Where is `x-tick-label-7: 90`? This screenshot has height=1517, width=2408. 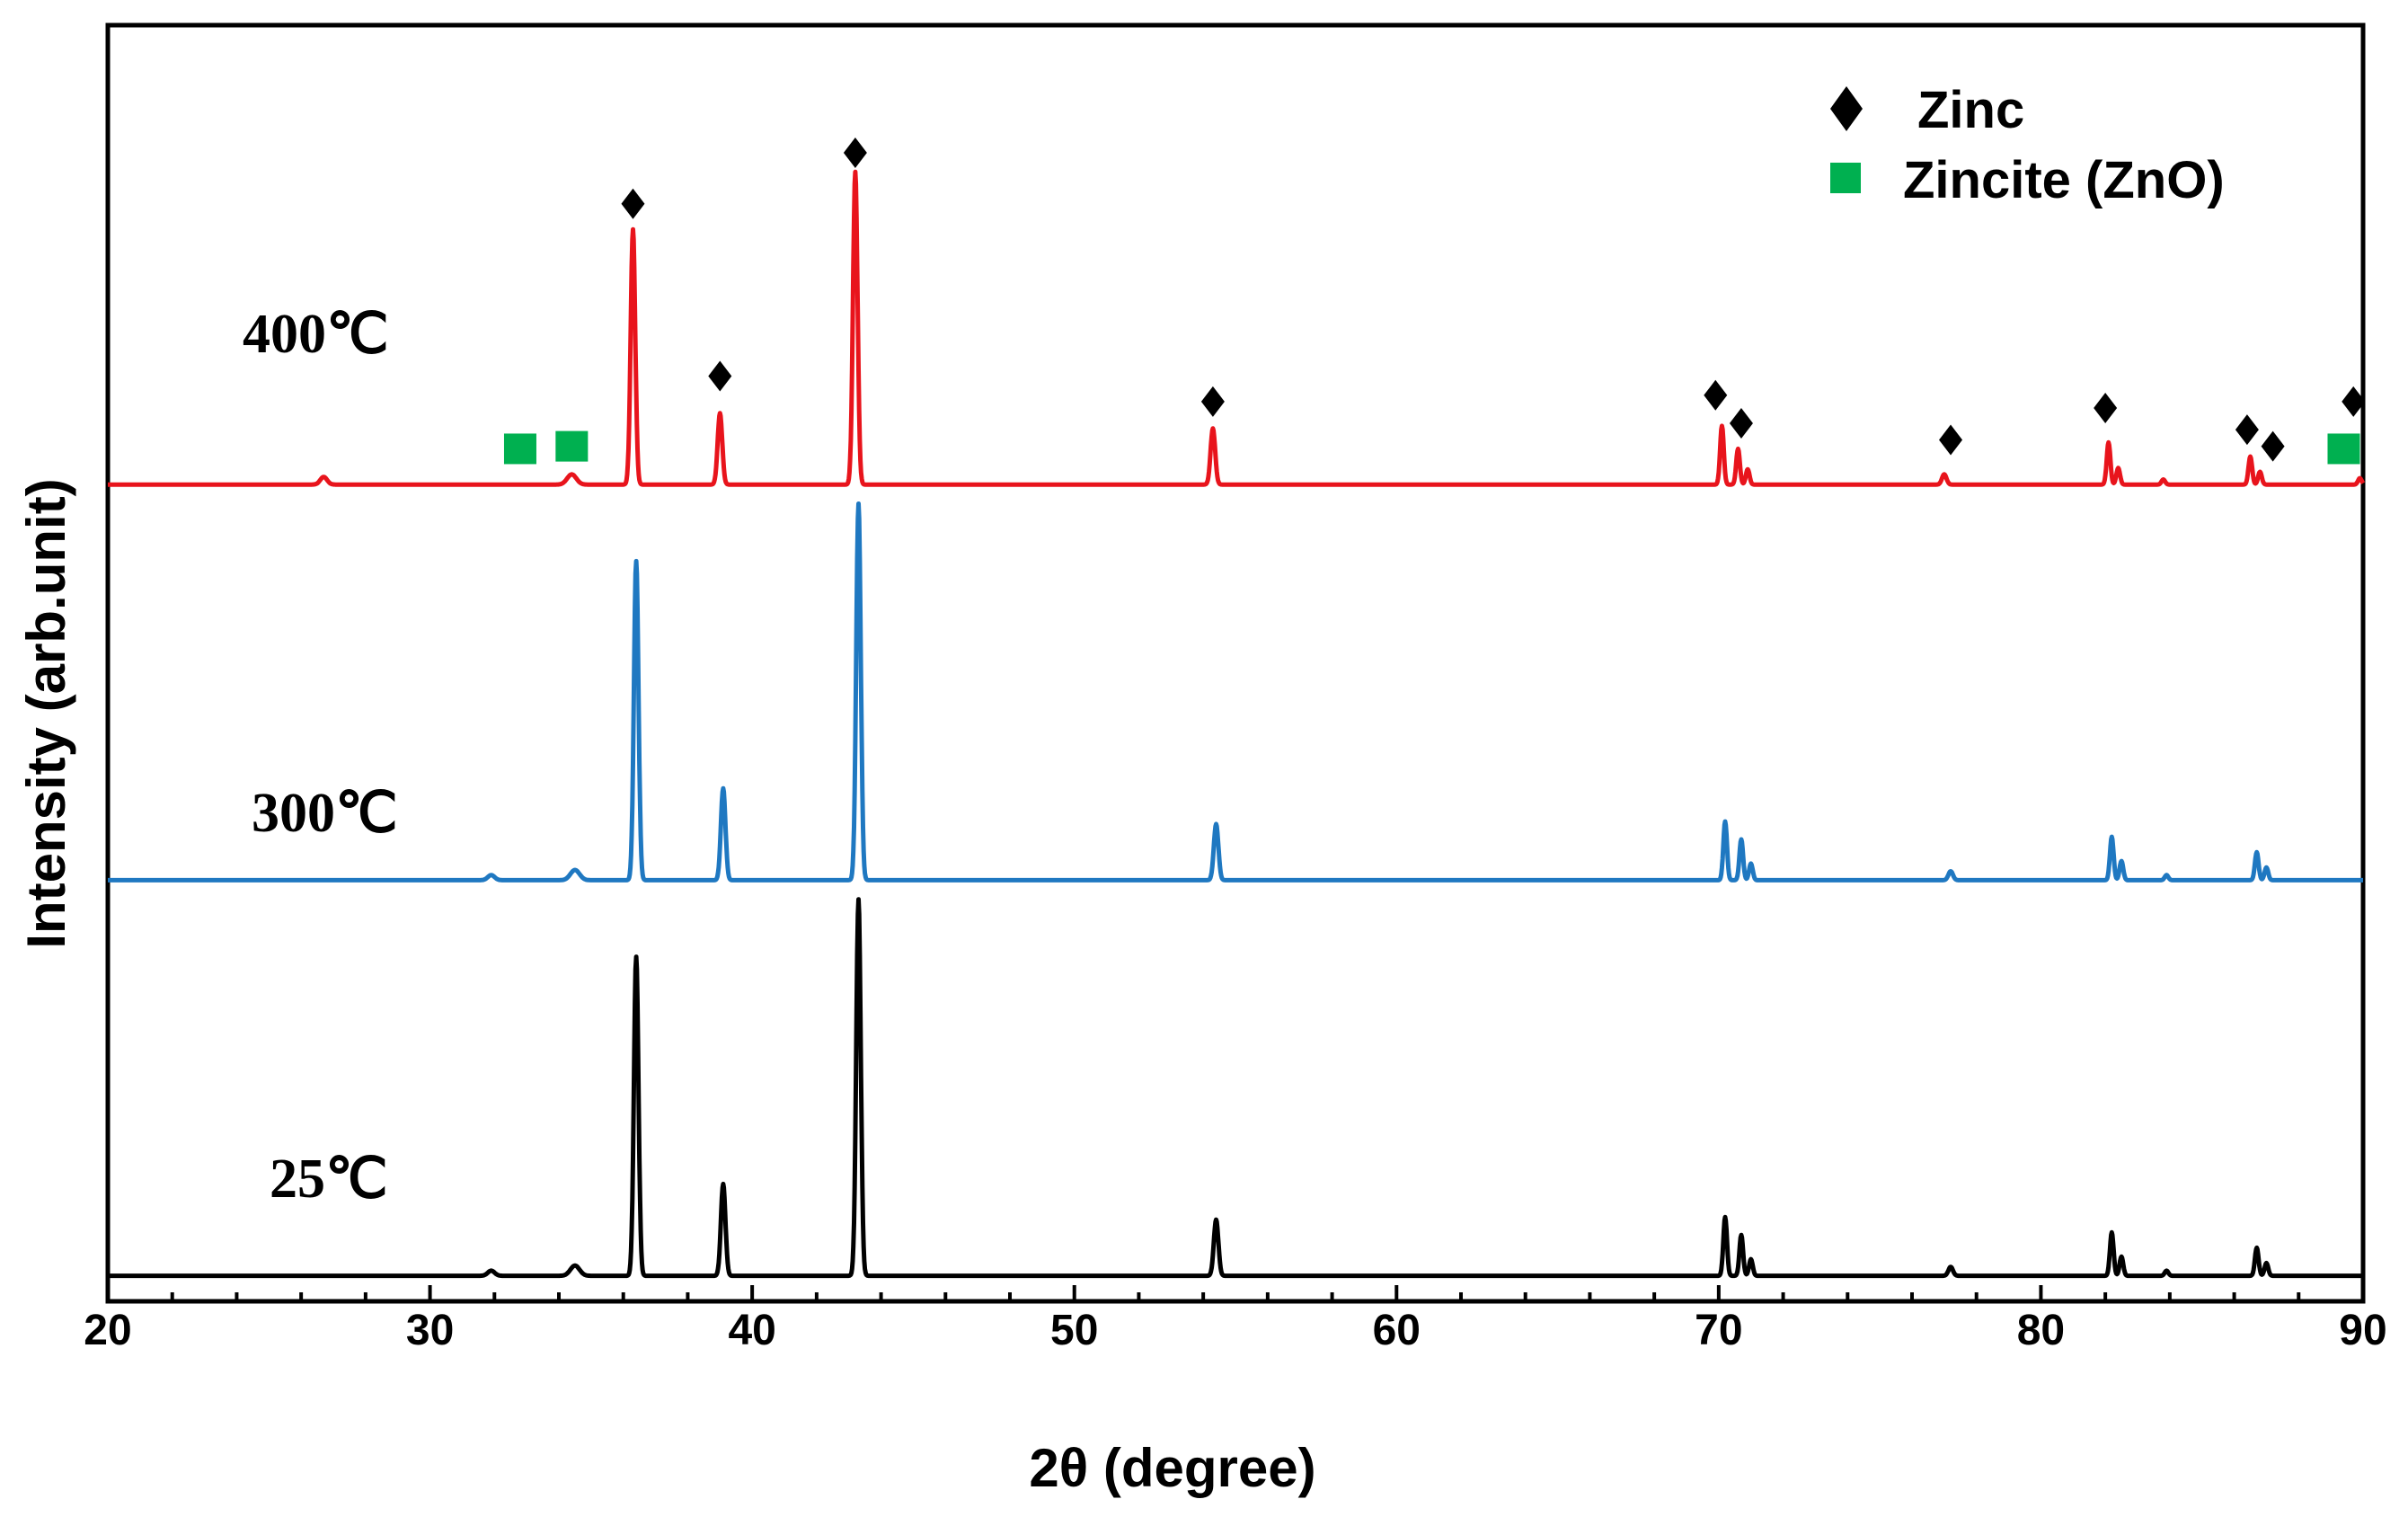
x-tick-label-7: 90 is located at coordinates (2362, 1331).